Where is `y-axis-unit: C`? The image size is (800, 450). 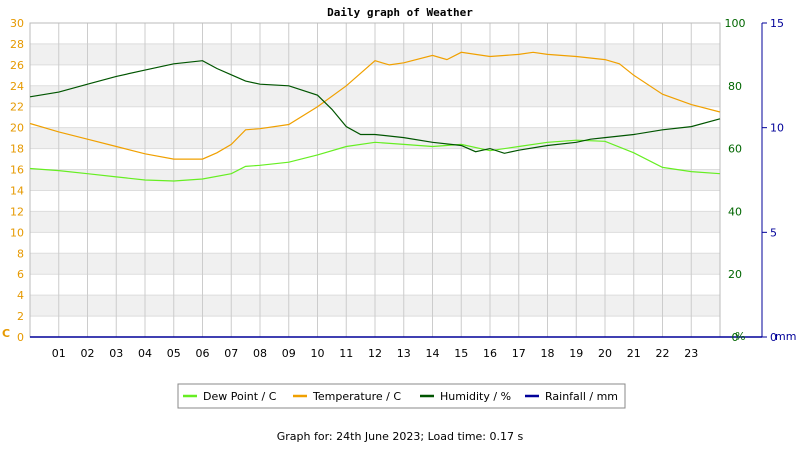
y-axis-unit: C is located at coordinates (6, 333).